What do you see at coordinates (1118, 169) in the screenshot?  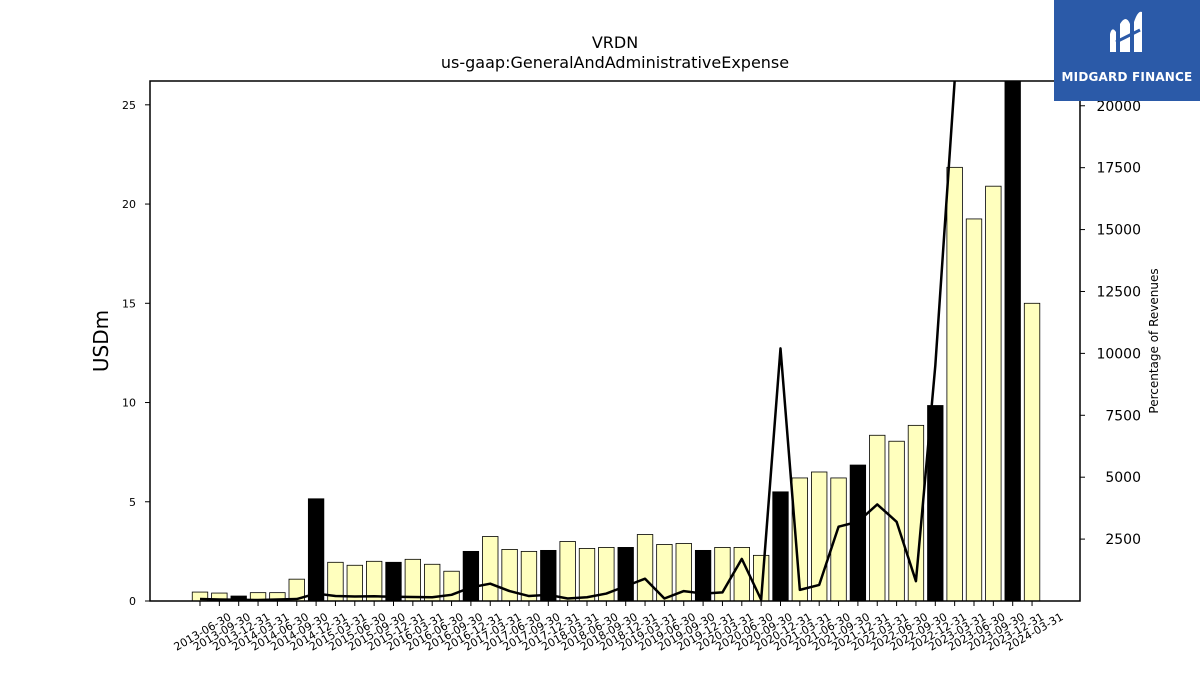 I see `y2-tick-label: 17500` at bounding box center [1118, 169].